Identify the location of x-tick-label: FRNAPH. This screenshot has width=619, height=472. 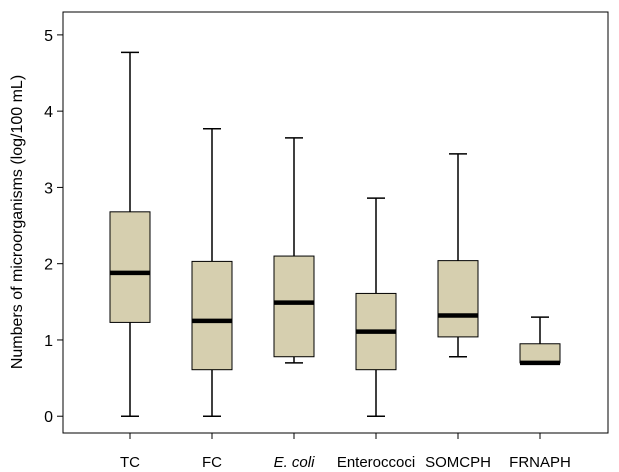
(540, 462).